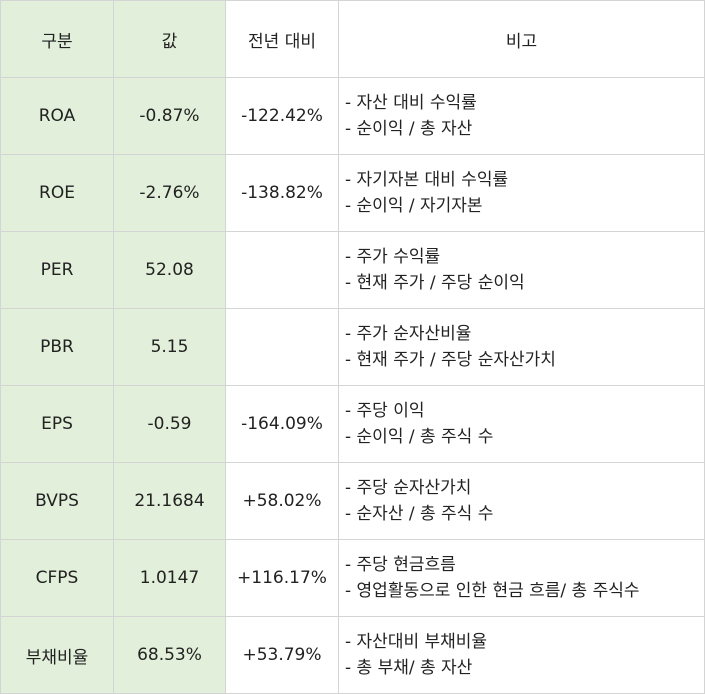 This screenshot has height=694, width=705. I want to click on table-row: 부채비율 68.53% +53.79% - 자산대비 부채비율 - 총 부채/ 총 자산, so click(352, 655).